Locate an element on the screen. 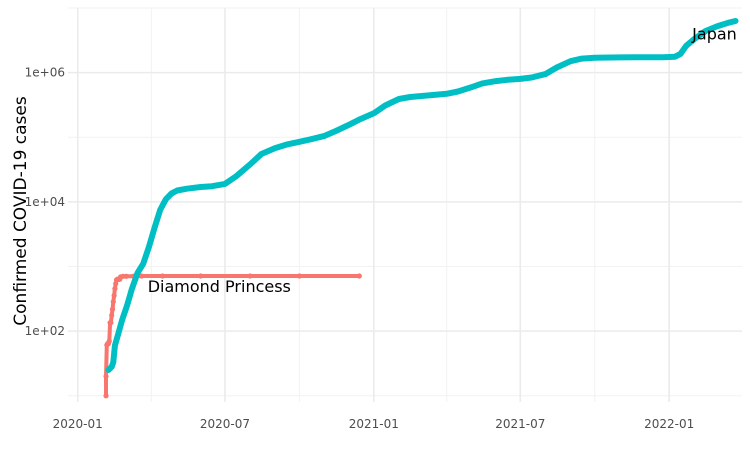 This screenshot has height=450, width=750. x-tick-label: 2022-01 is located at coordinates (669, 424).